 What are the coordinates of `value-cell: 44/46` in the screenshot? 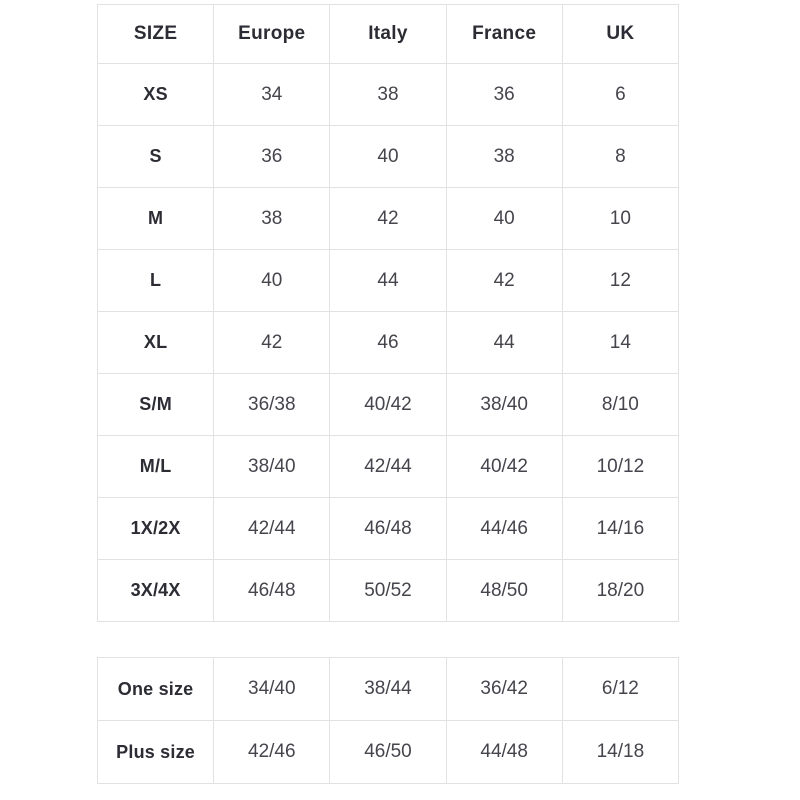 It's located at (504, 528).